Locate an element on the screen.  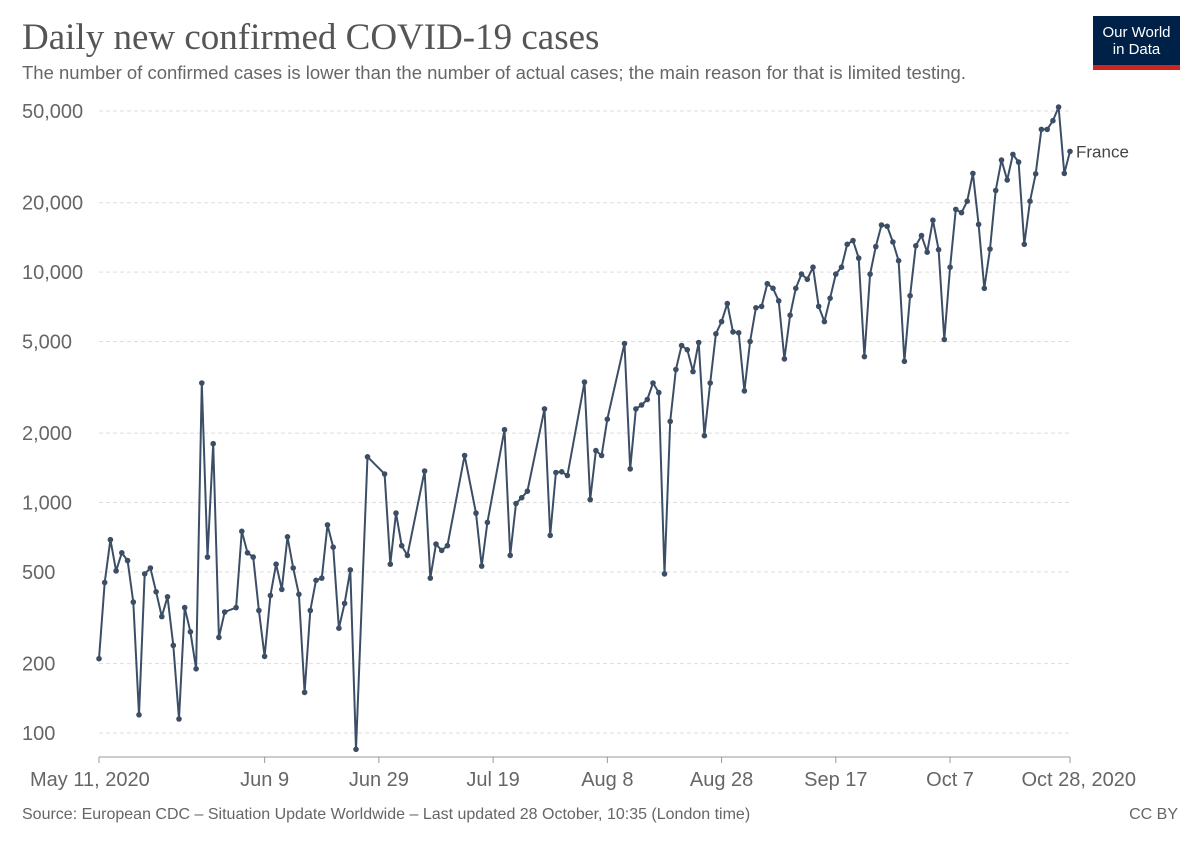
series-label: France is located at coordinates (1102, 151).